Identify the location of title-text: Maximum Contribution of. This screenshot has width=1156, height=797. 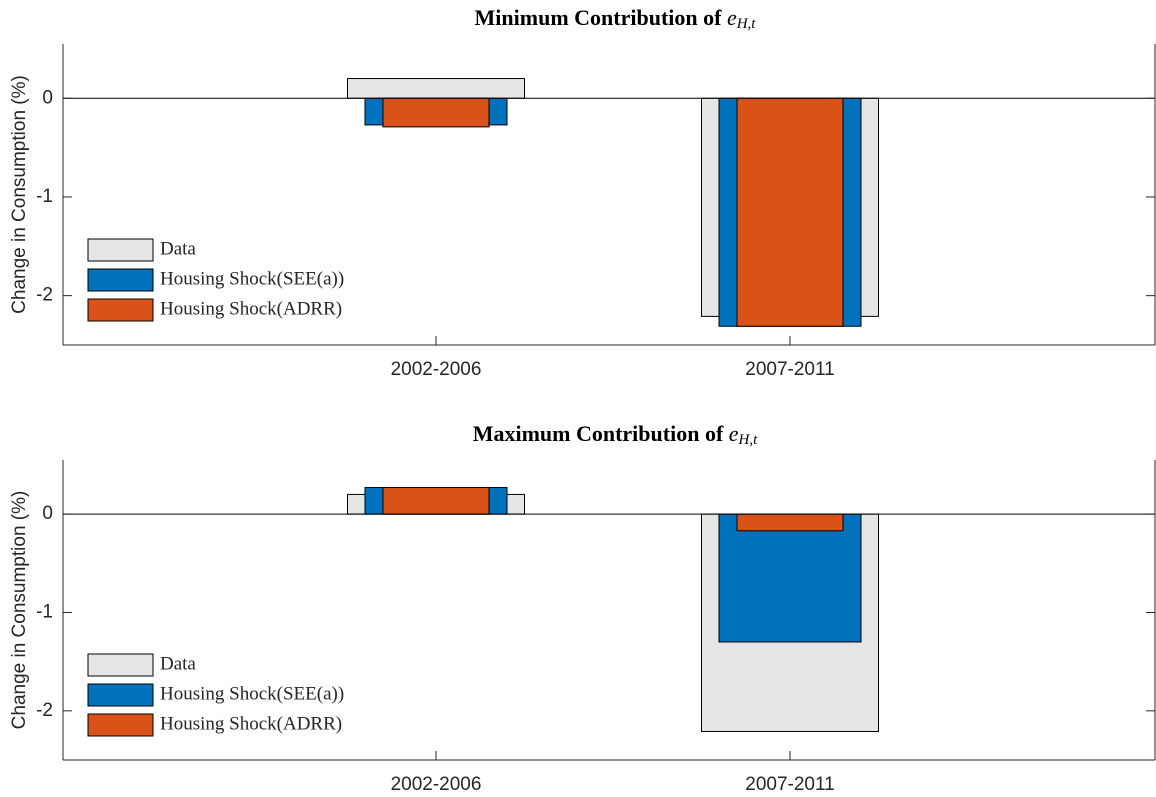
(601, 433).